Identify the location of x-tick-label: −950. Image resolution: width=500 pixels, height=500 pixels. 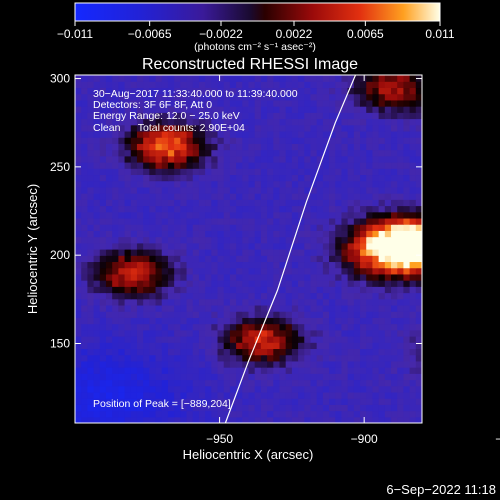
(219, 439).